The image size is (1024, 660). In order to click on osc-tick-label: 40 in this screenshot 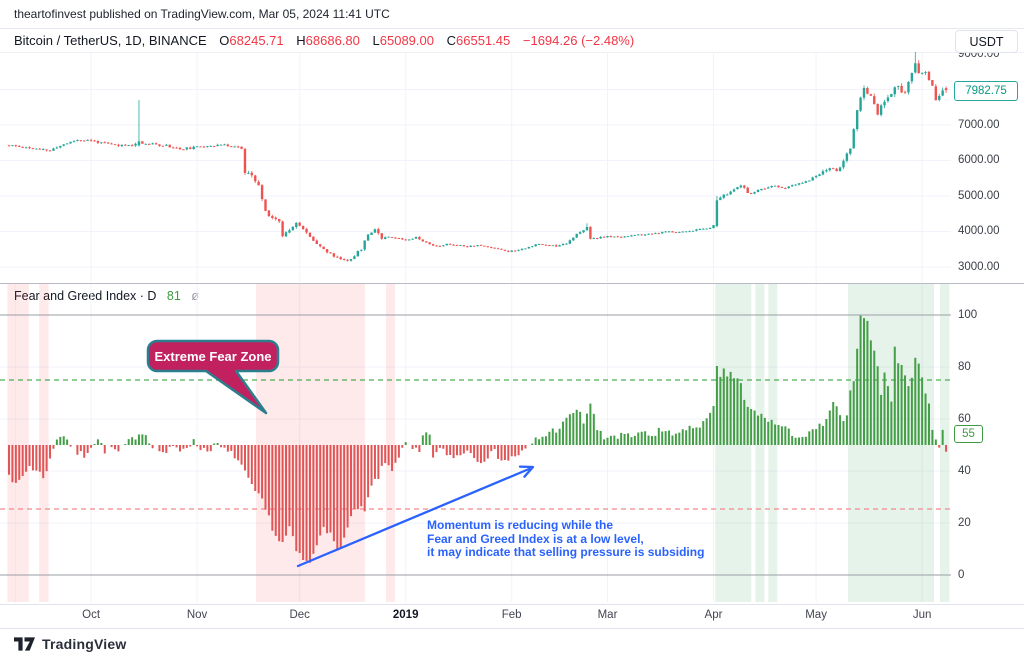, I will do `click(964, 470)`.